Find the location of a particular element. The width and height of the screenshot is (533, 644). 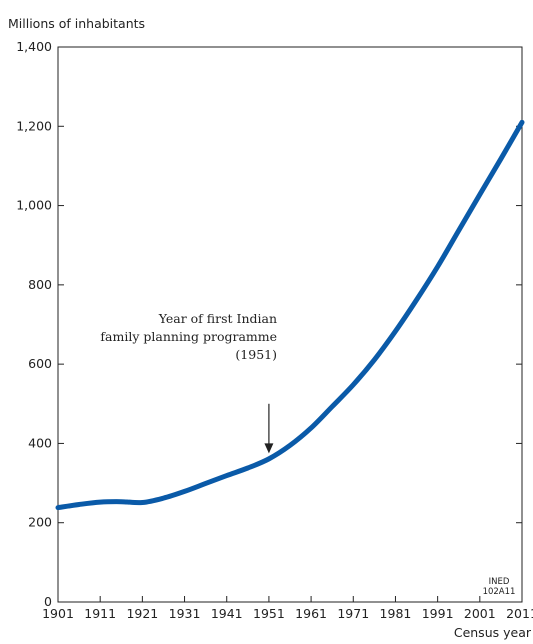

y-tick-label: 600 is located at coordinates (40, 363).